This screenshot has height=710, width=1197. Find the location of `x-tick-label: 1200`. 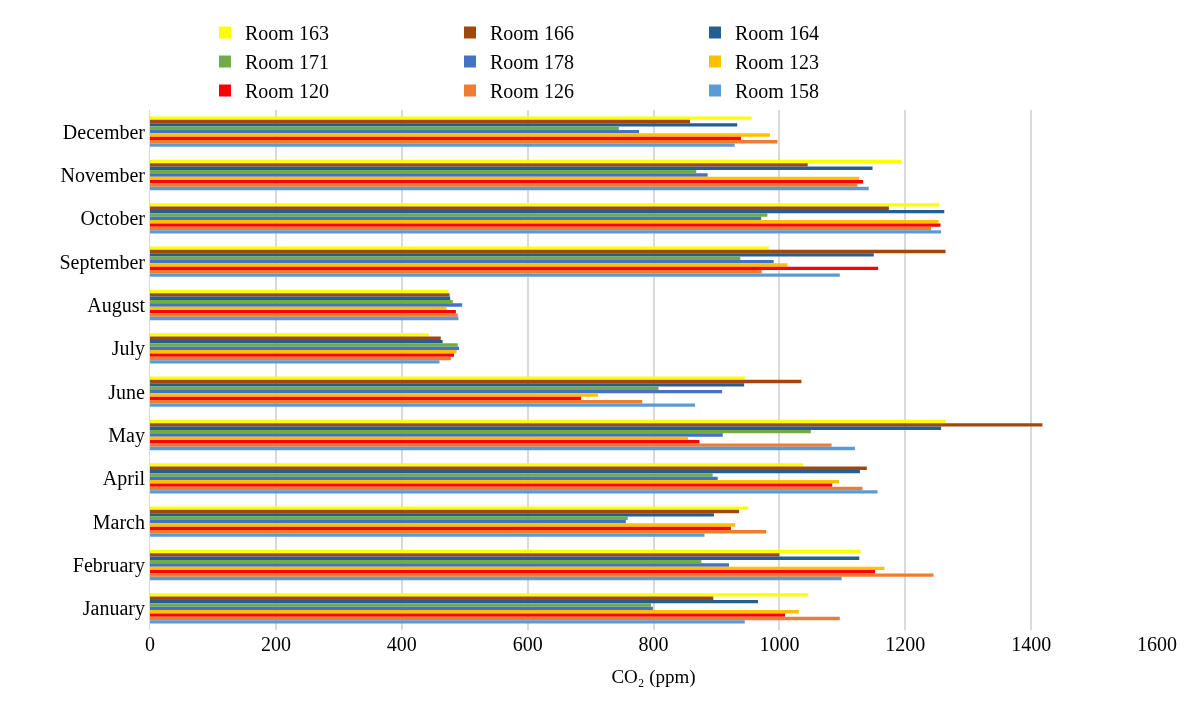

x-tick-label: 1200 is located at coordinates (905, 644).